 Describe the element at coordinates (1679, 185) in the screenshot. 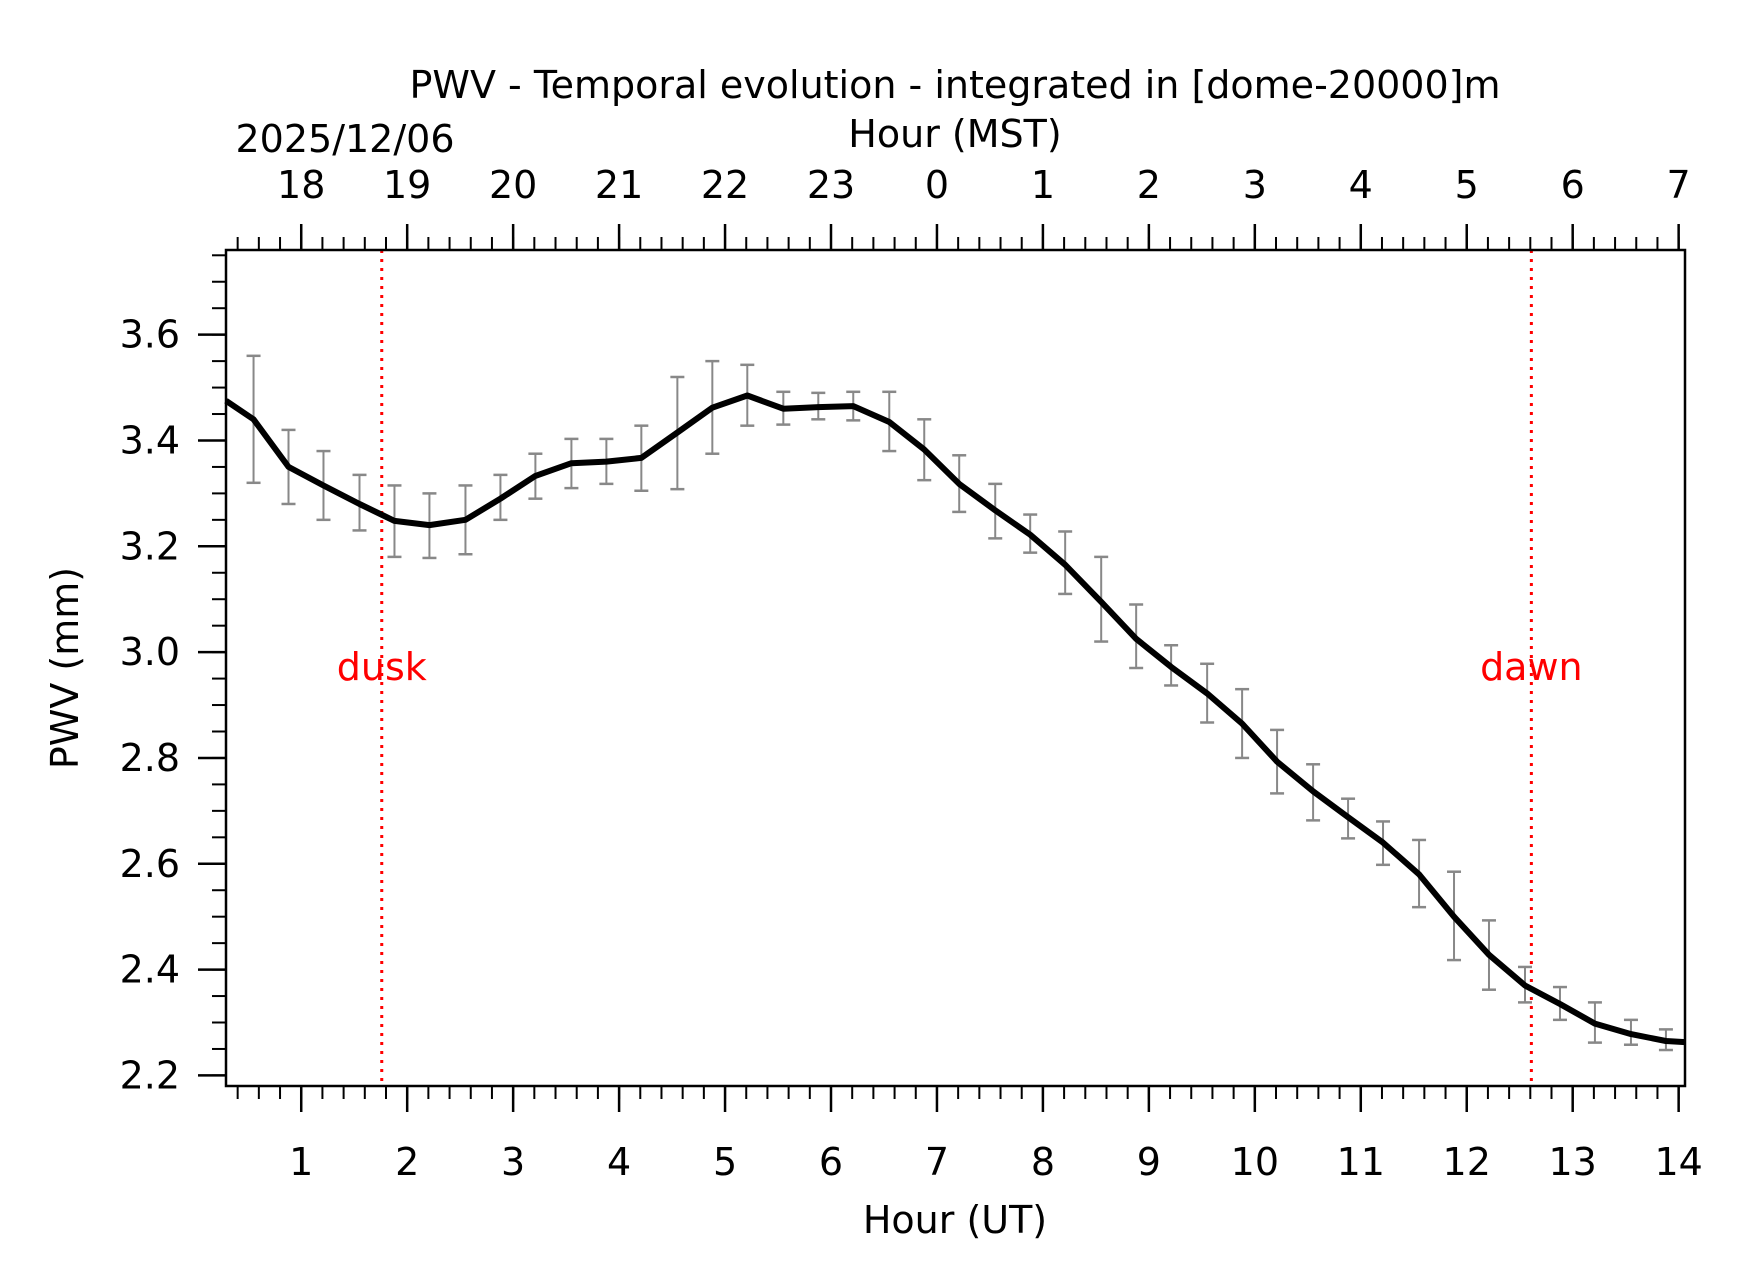

I see `x2-tick-label: 7` at that location.